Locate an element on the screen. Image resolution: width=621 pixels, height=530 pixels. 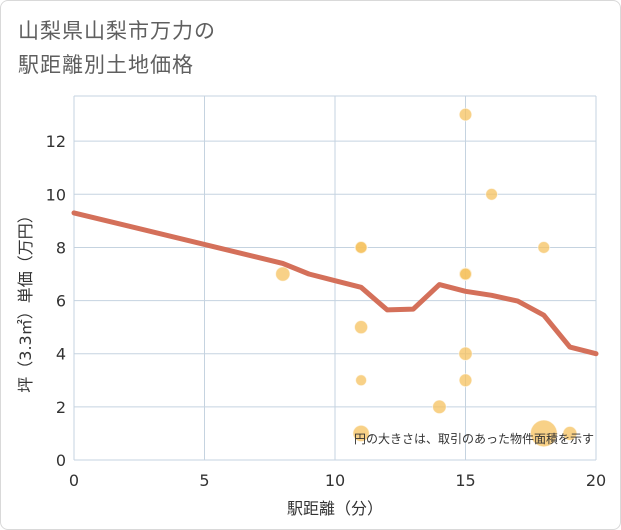
chart-title-line-2: 駅距離別土地価格 is located at coordinates (106, 65).